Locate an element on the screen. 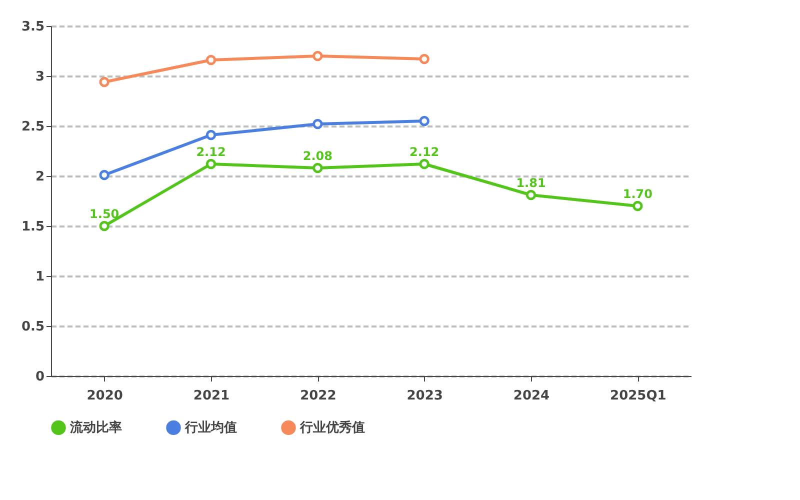 The width and height of the screenshot is (800, 500). data-label: 1.50 is located at coordinates (105, 214).